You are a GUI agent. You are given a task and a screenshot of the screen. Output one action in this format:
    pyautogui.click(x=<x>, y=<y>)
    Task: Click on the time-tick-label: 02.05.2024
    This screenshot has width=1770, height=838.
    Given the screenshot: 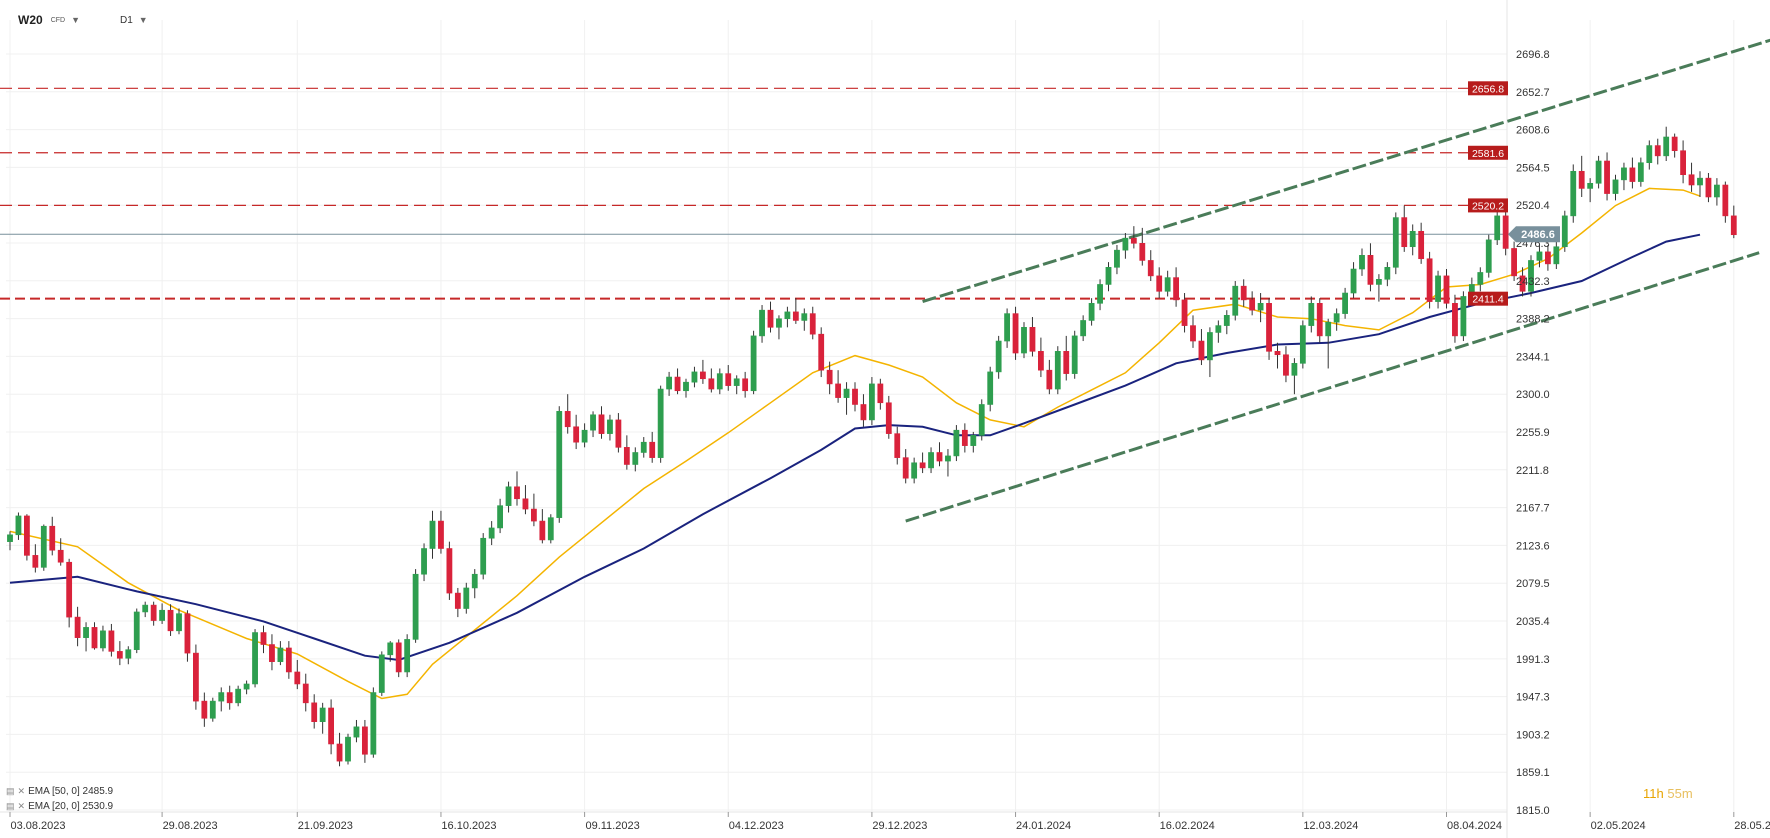 What is the action you would take?
    pyautogui.click(x=1618, y=826)
    